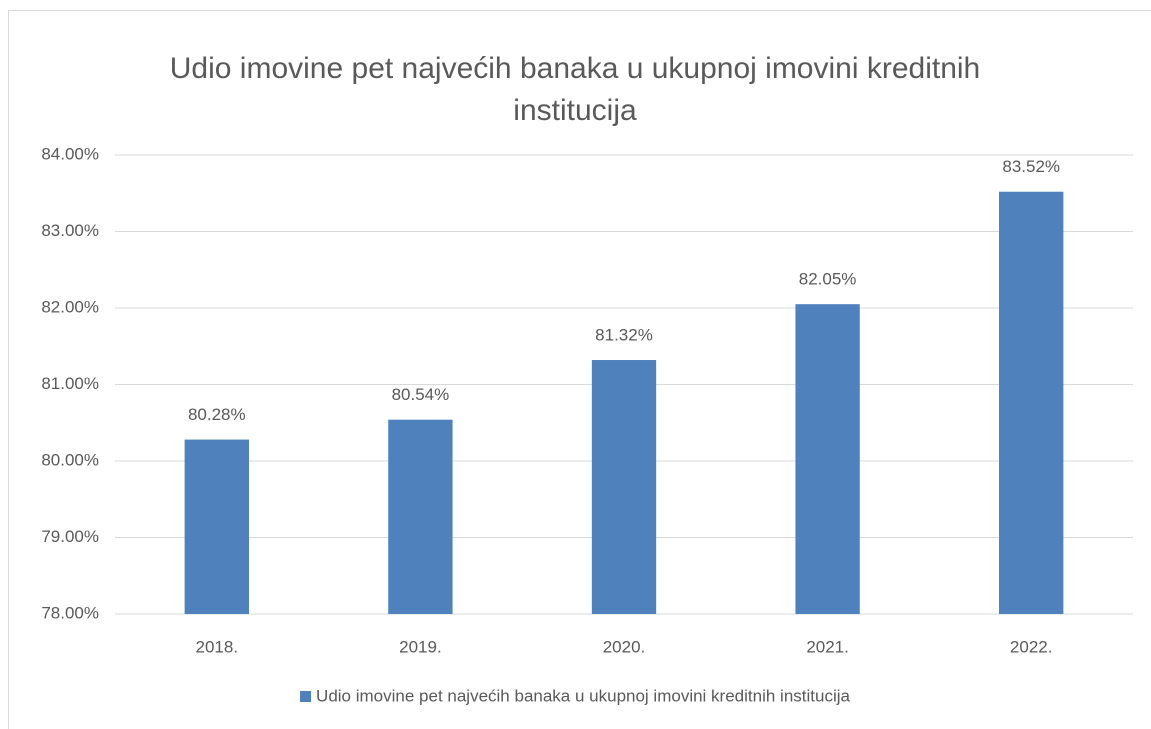 The height and width of the screenshot is (729, 1151). I want to click on y-tick-label: 84.00%, so click(70, 153).